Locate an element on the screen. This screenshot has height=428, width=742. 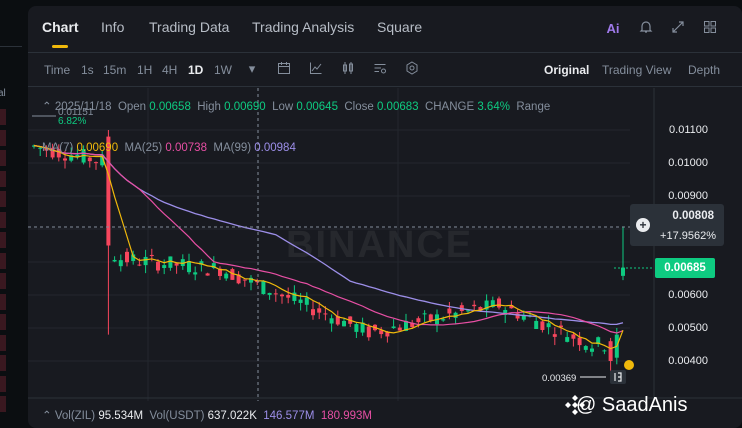
event-dot is located at coordinates (629, 365).